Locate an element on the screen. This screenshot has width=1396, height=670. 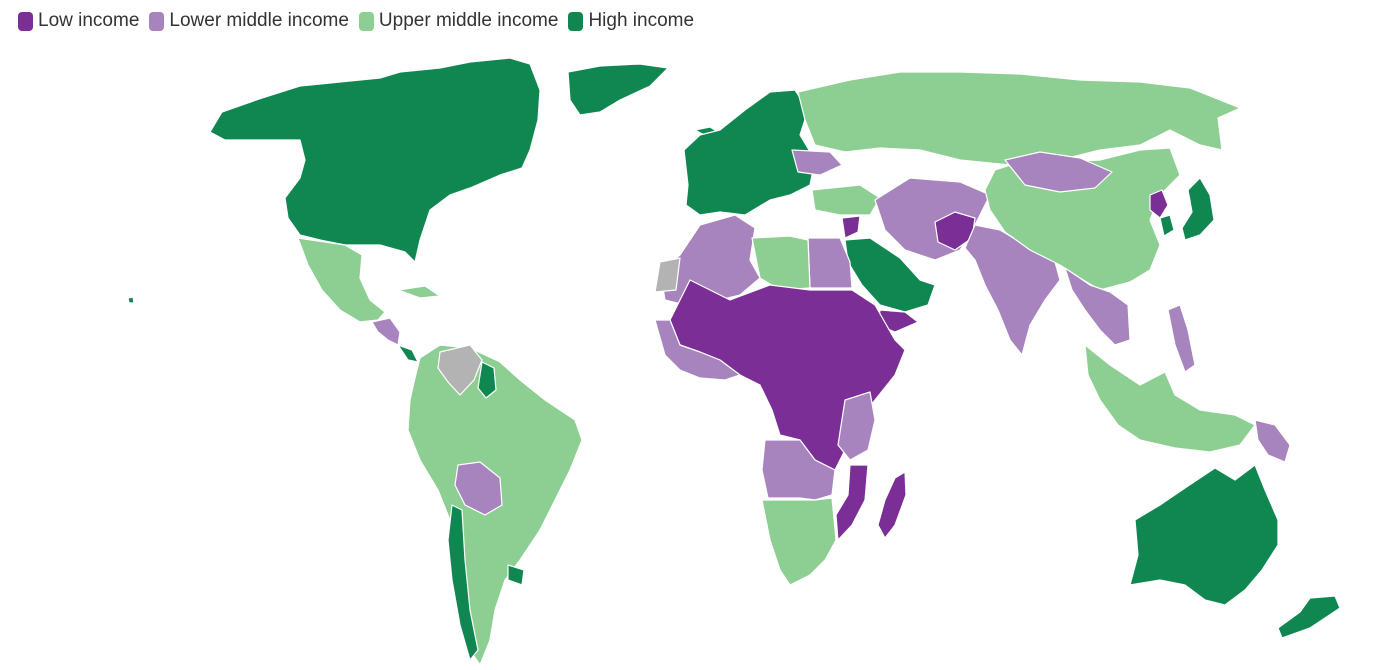
legend-swatch-low-income is located at coordinates (25, 21).